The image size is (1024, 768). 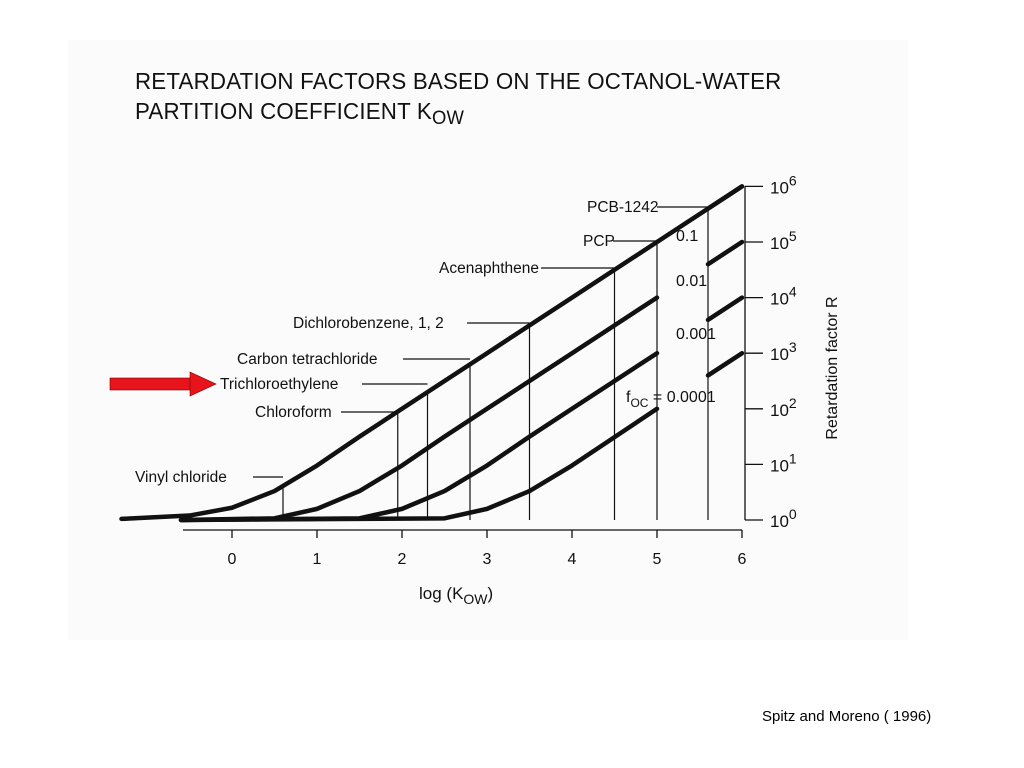 I want to click on series-upper-segment-0.01, so click(x=725, y=253).